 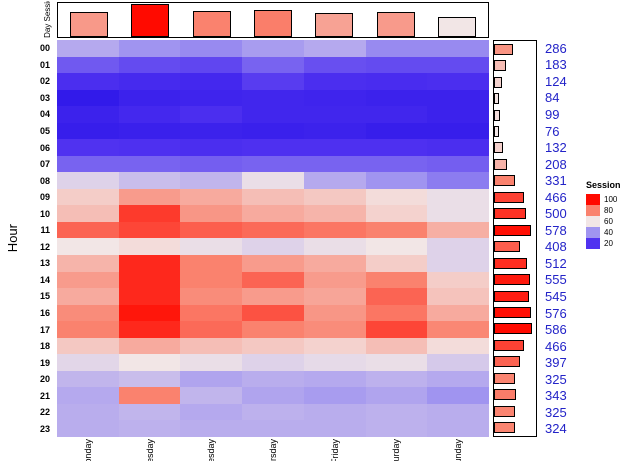 What do you see at coordinates (12, 238) in the screenshot?
I see `hour-axis-title-text: Hour` at bounding box center [12, 238].